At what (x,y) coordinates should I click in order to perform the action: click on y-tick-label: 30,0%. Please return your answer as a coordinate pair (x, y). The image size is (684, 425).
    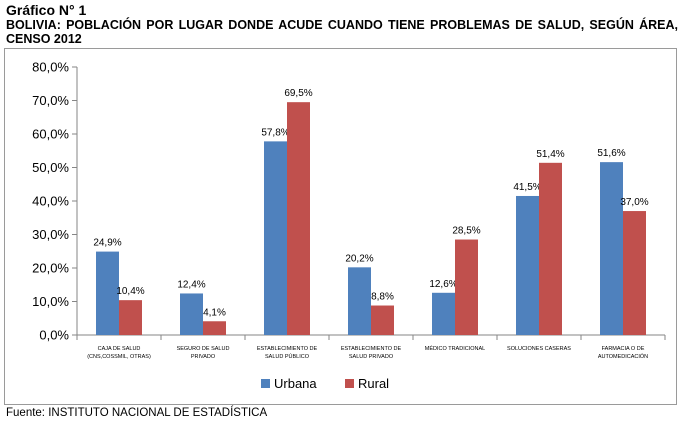
    Looking at the image, I should click on (50, 234).